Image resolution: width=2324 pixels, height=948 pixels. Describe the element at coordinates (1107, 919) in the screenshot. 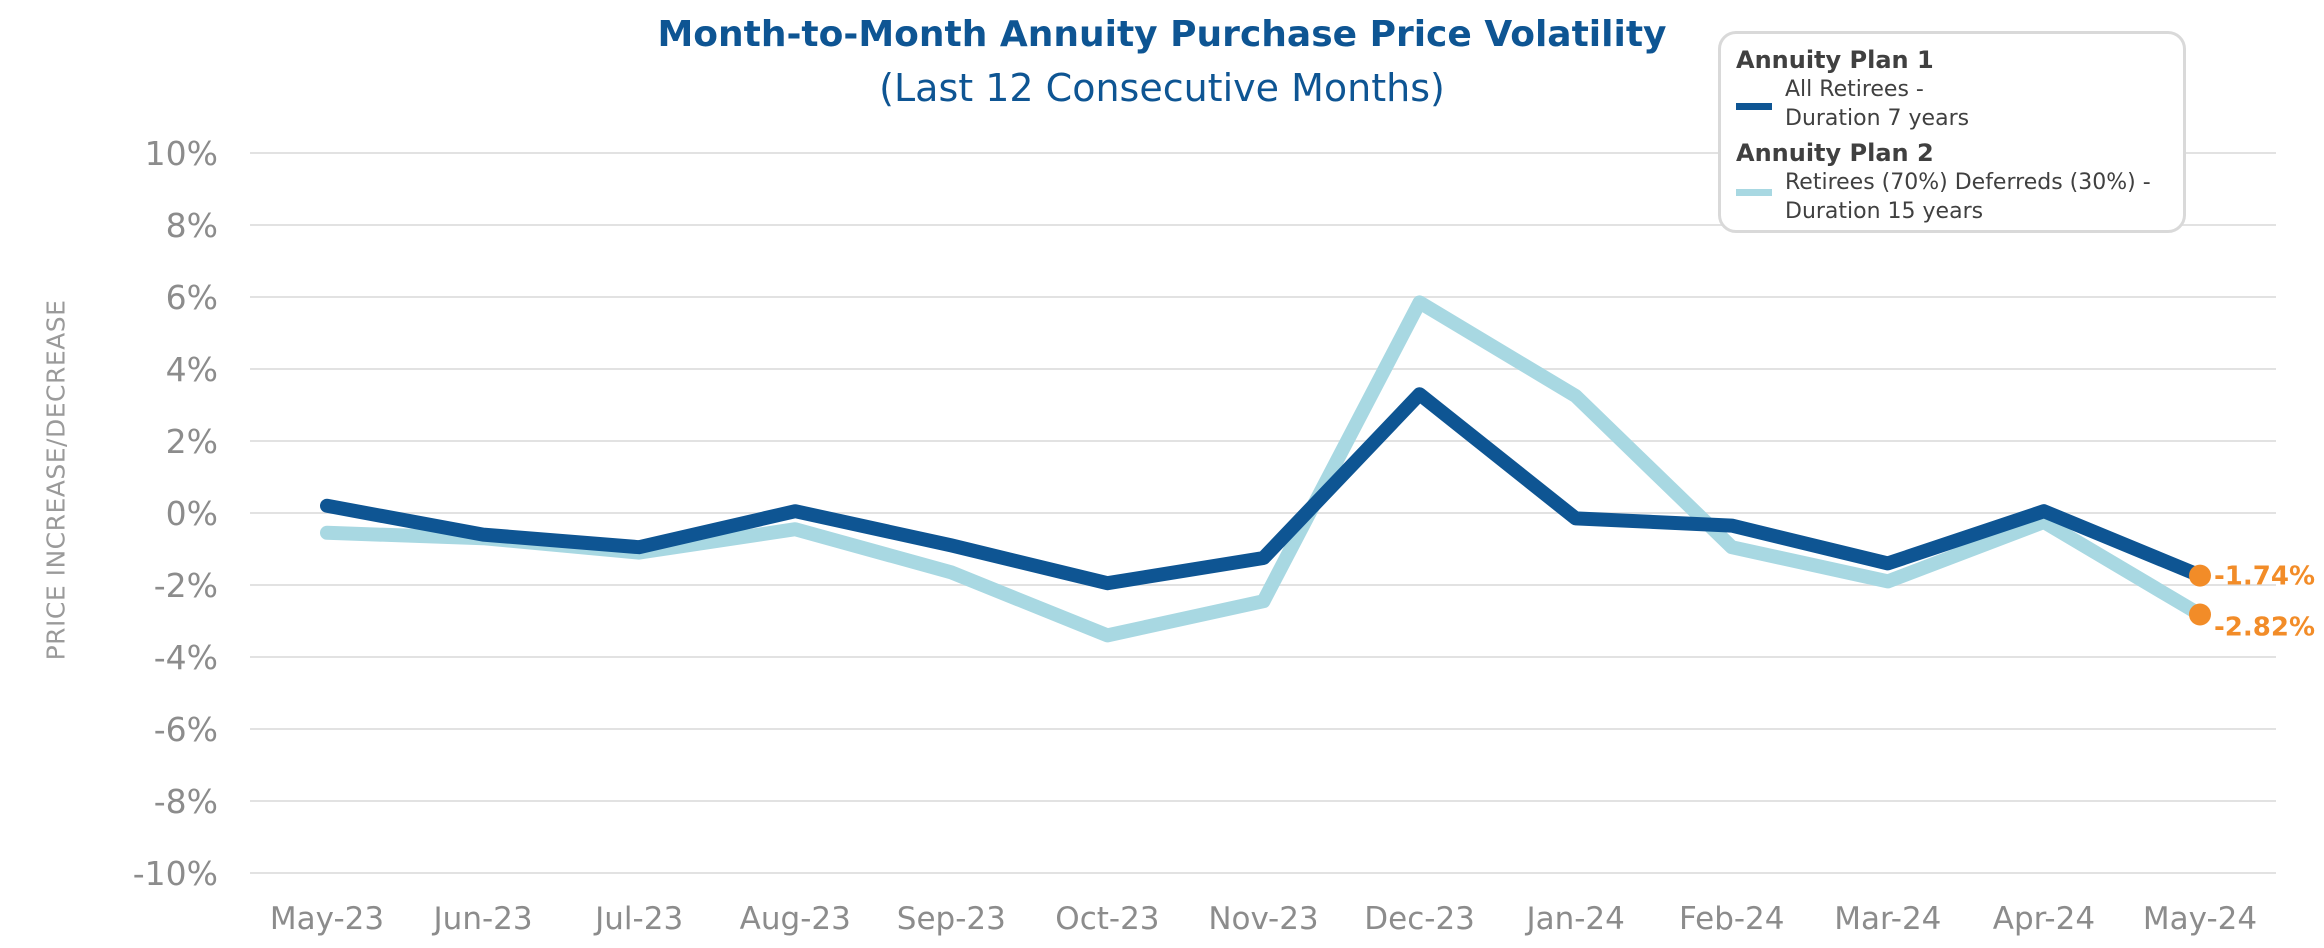

I see `x-tick-label: Oct-23` at that location.